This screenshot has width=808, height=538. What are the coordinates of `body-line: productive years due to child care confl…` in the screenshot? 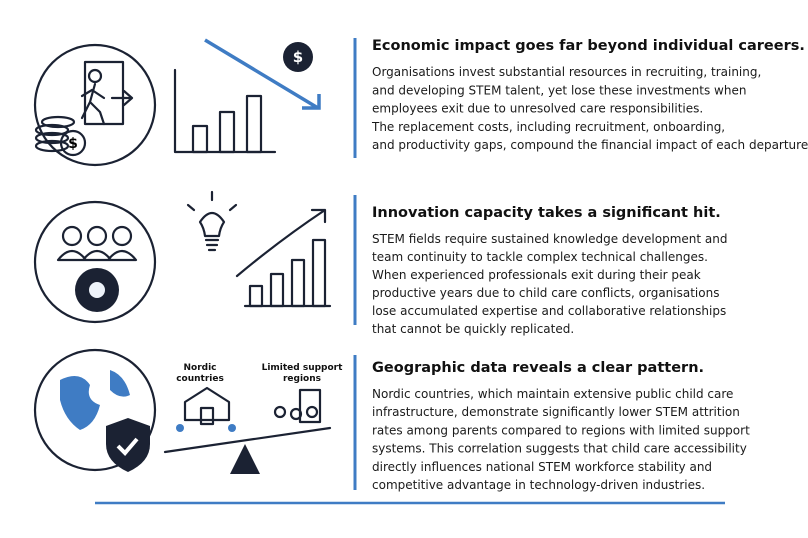 It's located at (545, 293).